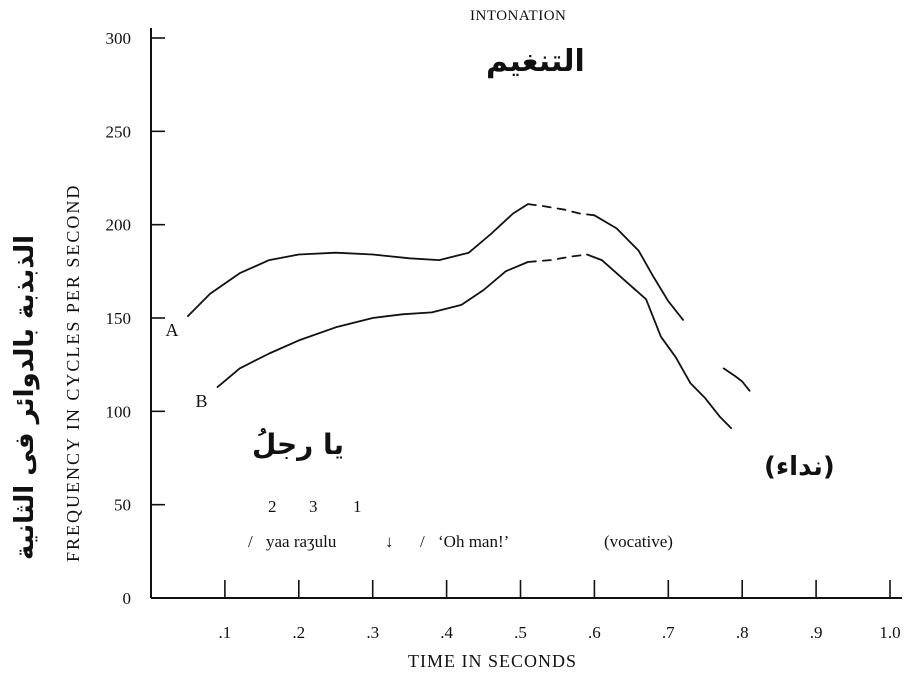  What do you see at coordinates (638, 541) in the screenshot?
I see `vocative-english-label: (vocative)` at bounding box center [638, 541].